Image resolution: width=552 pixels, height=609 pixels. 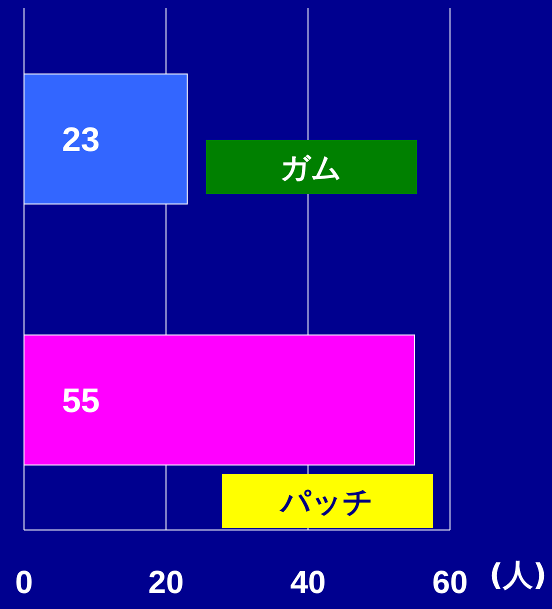 I want to click on data-label: 23, so click(x=81, y=140).